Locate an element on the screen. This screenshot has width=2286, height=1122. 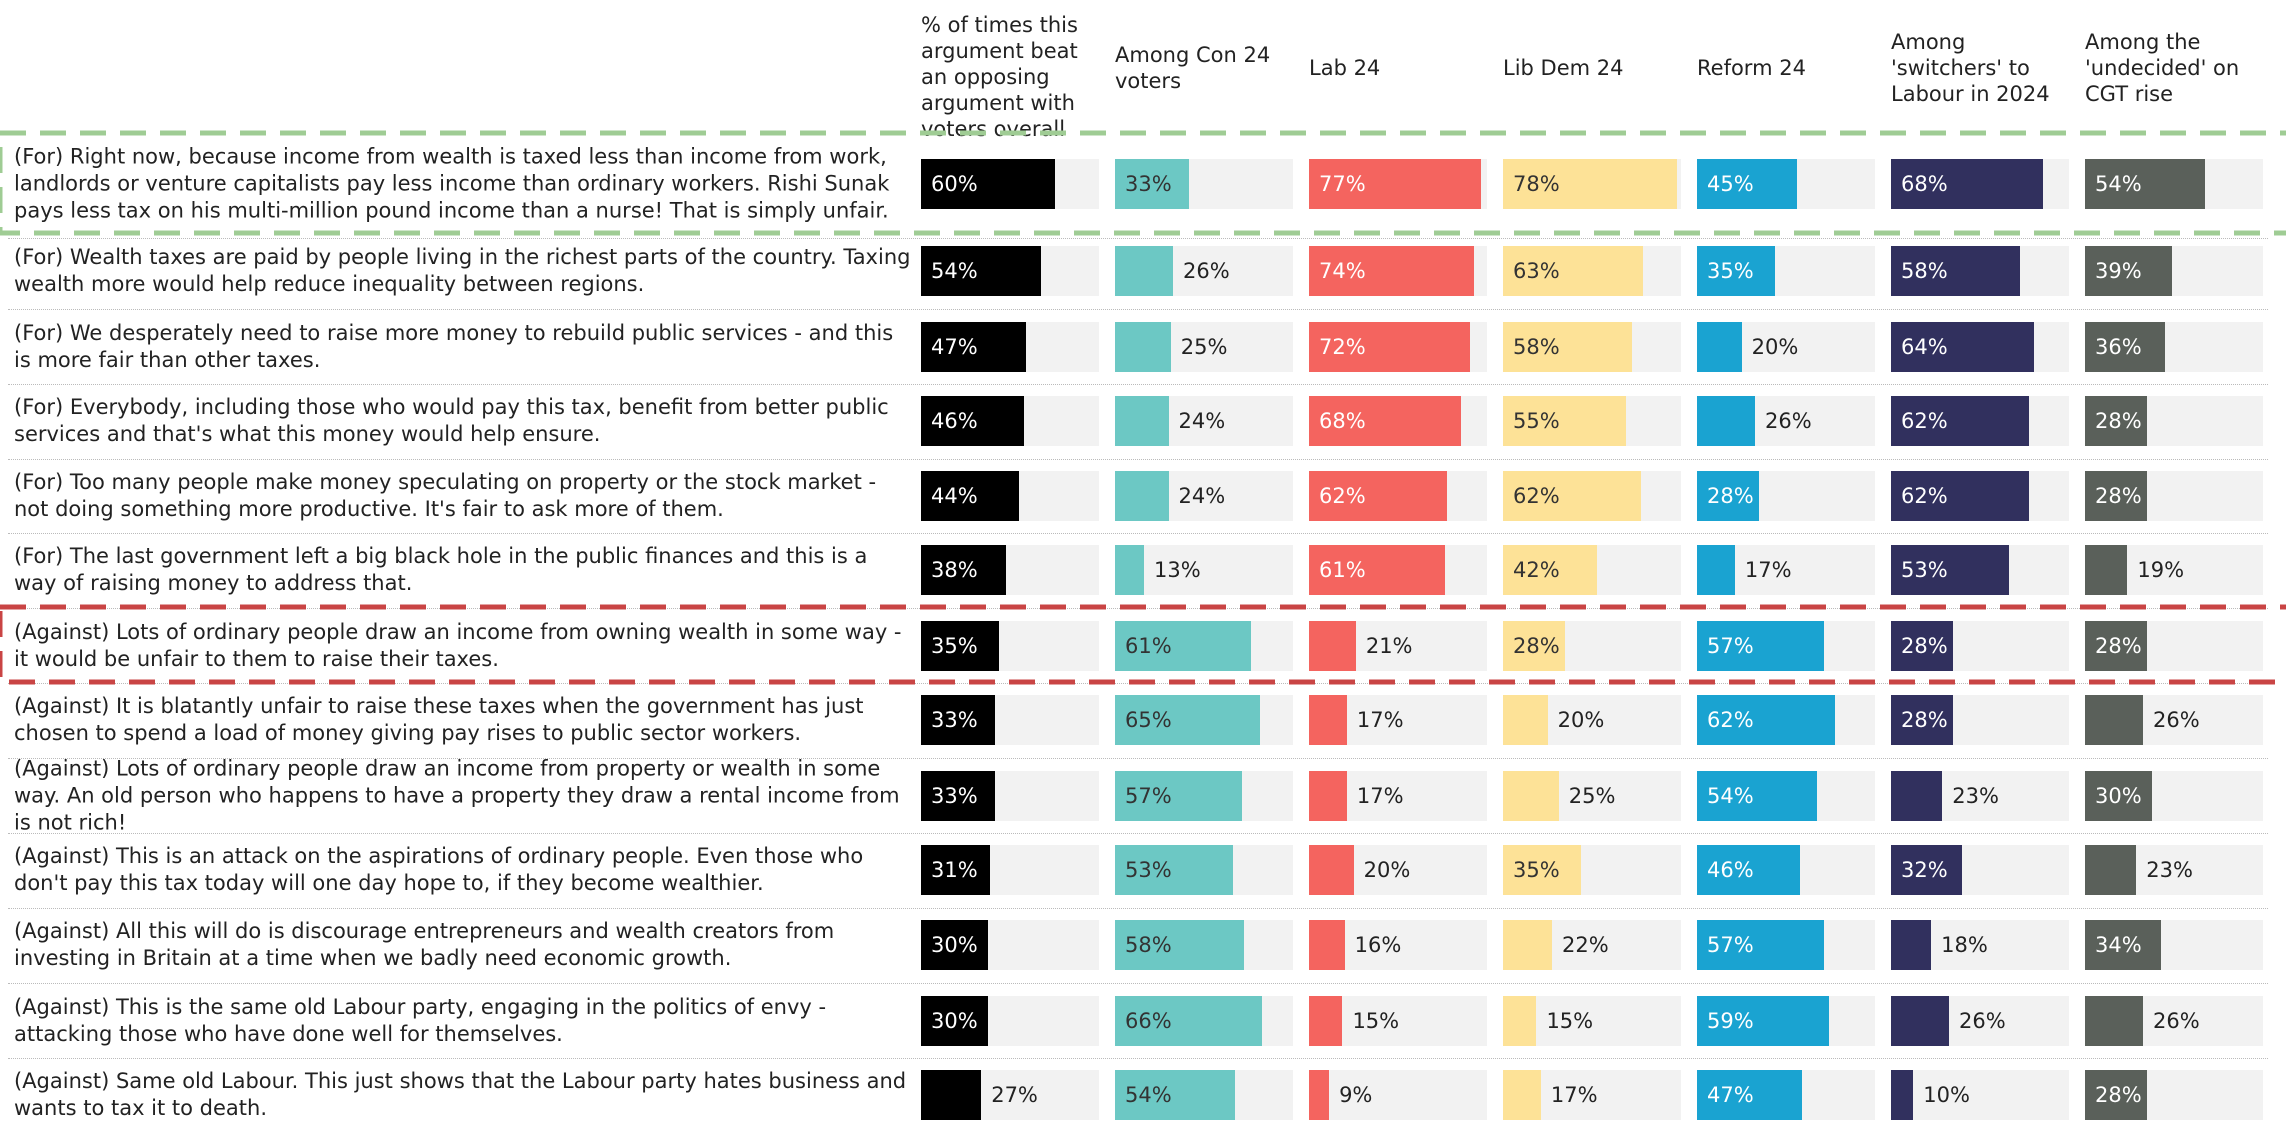
value-label: 21% is located at coordinates (1389, 646).